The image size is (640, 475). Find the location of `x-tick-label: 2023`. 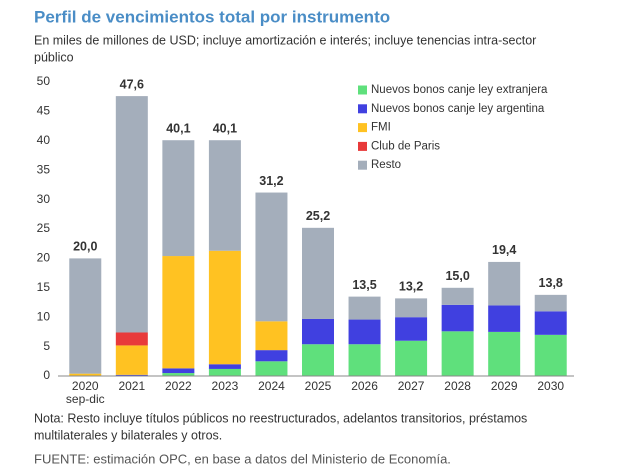

x-tick-label: 2023 is located at coordinates (225, 386).